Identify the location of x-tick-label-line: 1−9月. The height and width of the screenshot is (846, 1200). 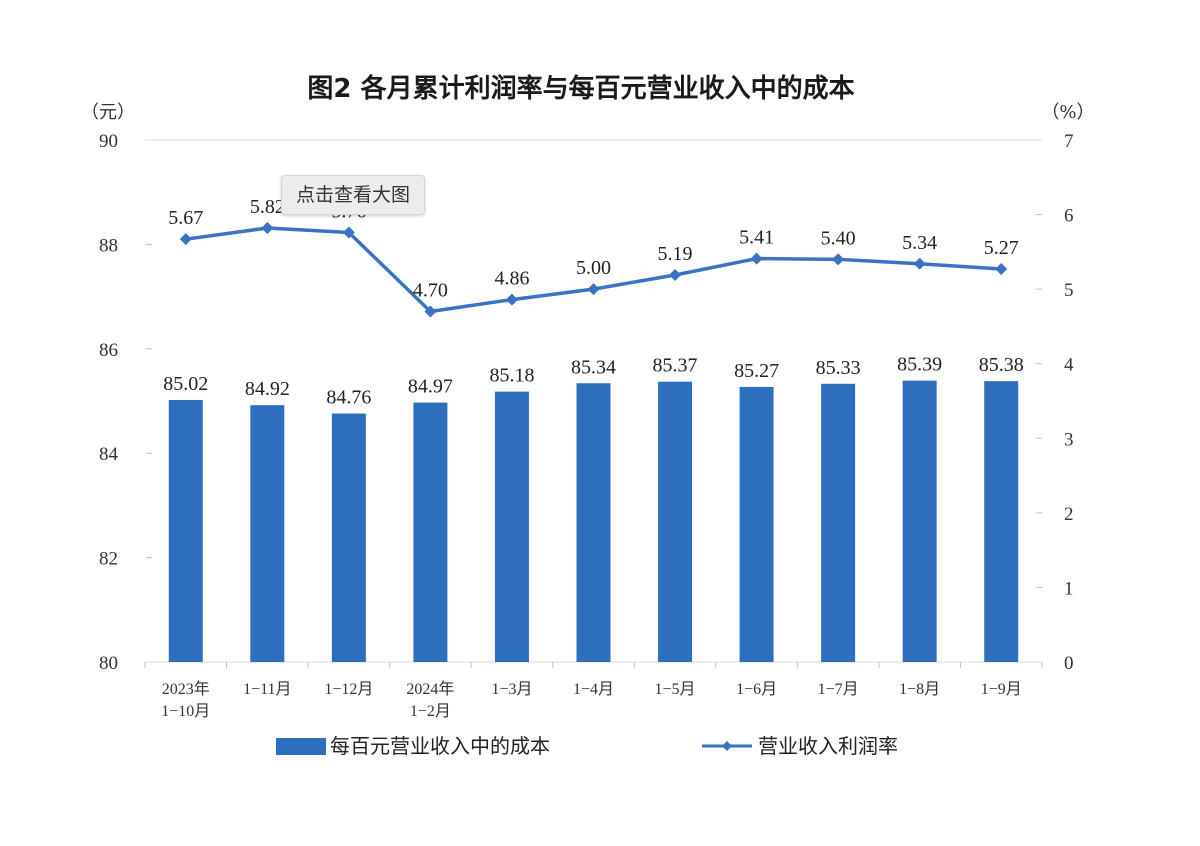
(1001, 689).